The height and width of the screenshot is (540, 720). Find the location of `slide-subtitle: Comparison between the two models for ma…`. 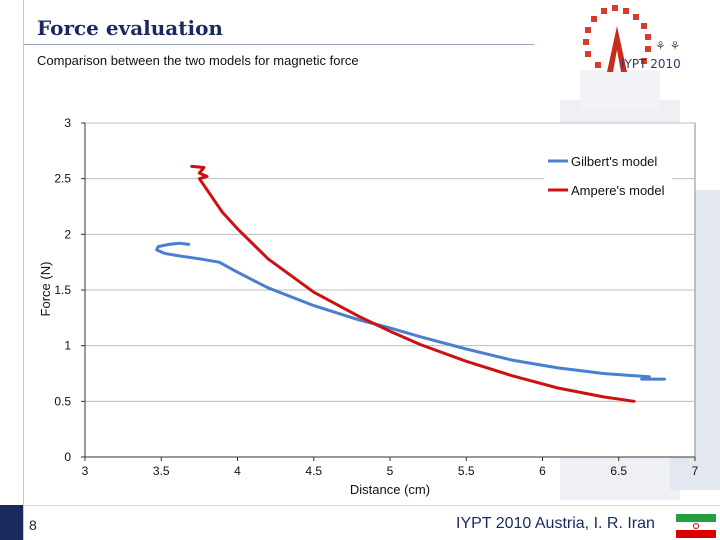

slide-subtitle: Comparison between the two models for ma… is located at coordinates (198, 60).